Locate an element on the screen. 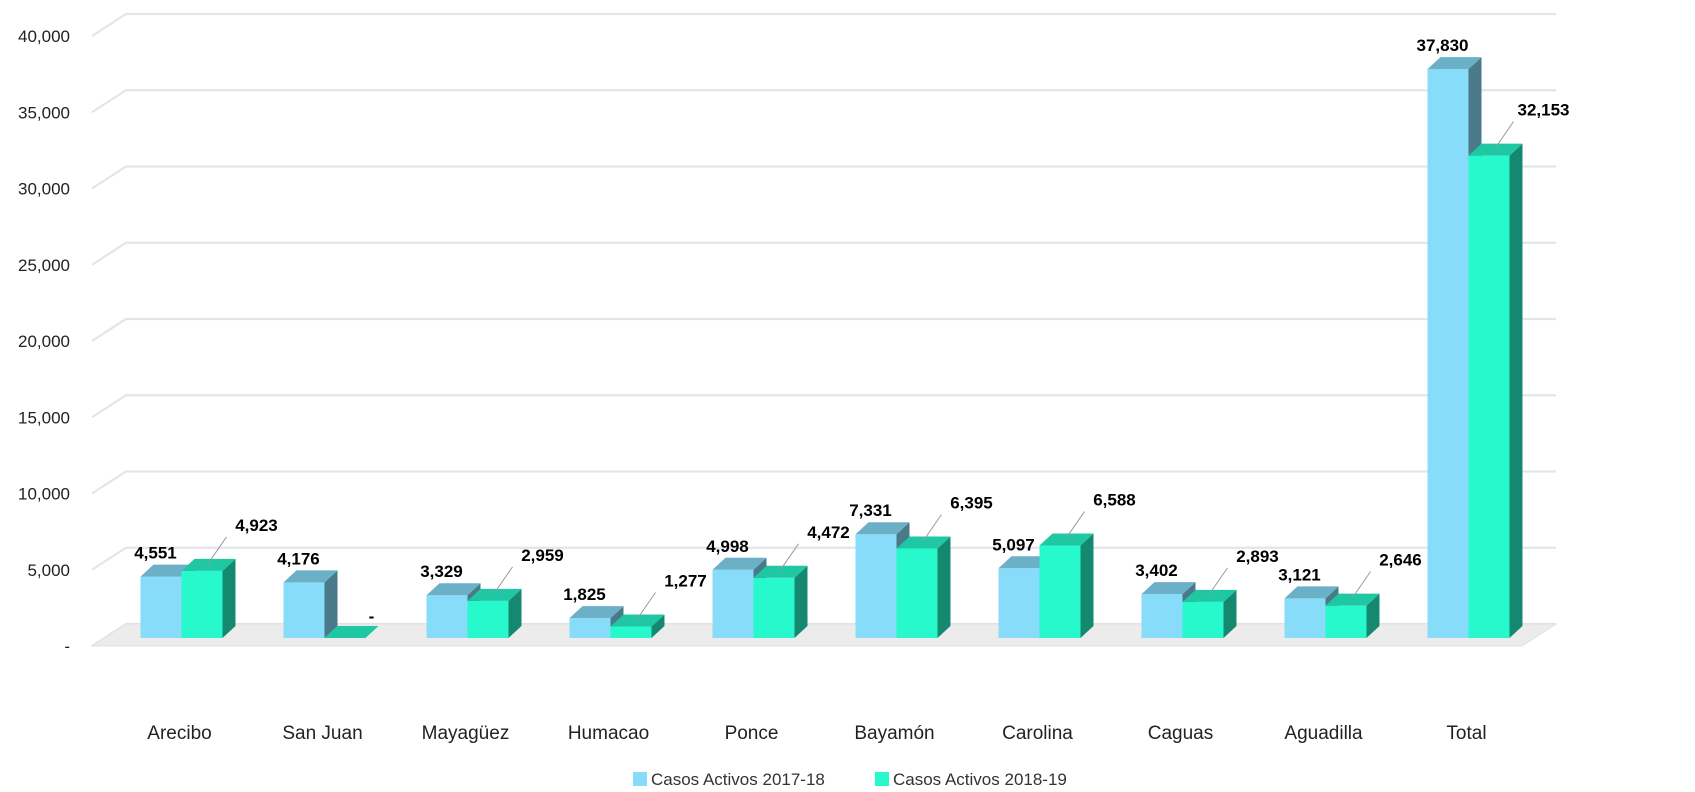 This screenshot has height=792, width=1695. x-tick-label: San Juan is located at coordinates (322, 733).